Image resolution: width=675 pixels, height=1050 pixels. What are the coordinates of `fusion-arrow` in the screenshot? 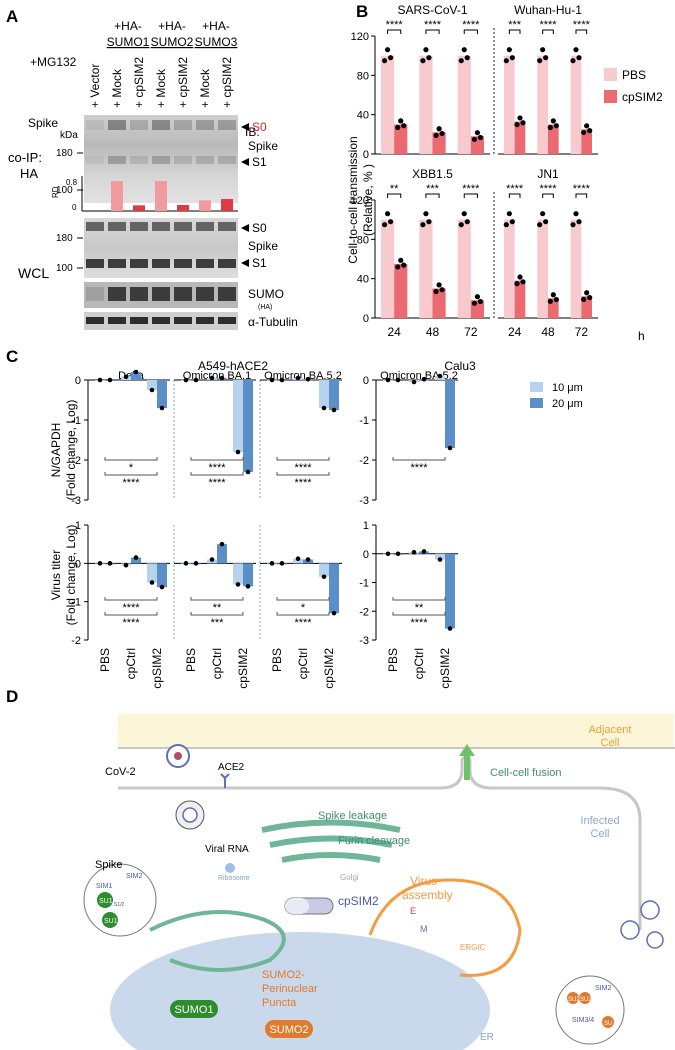 It's located at (467, 766).